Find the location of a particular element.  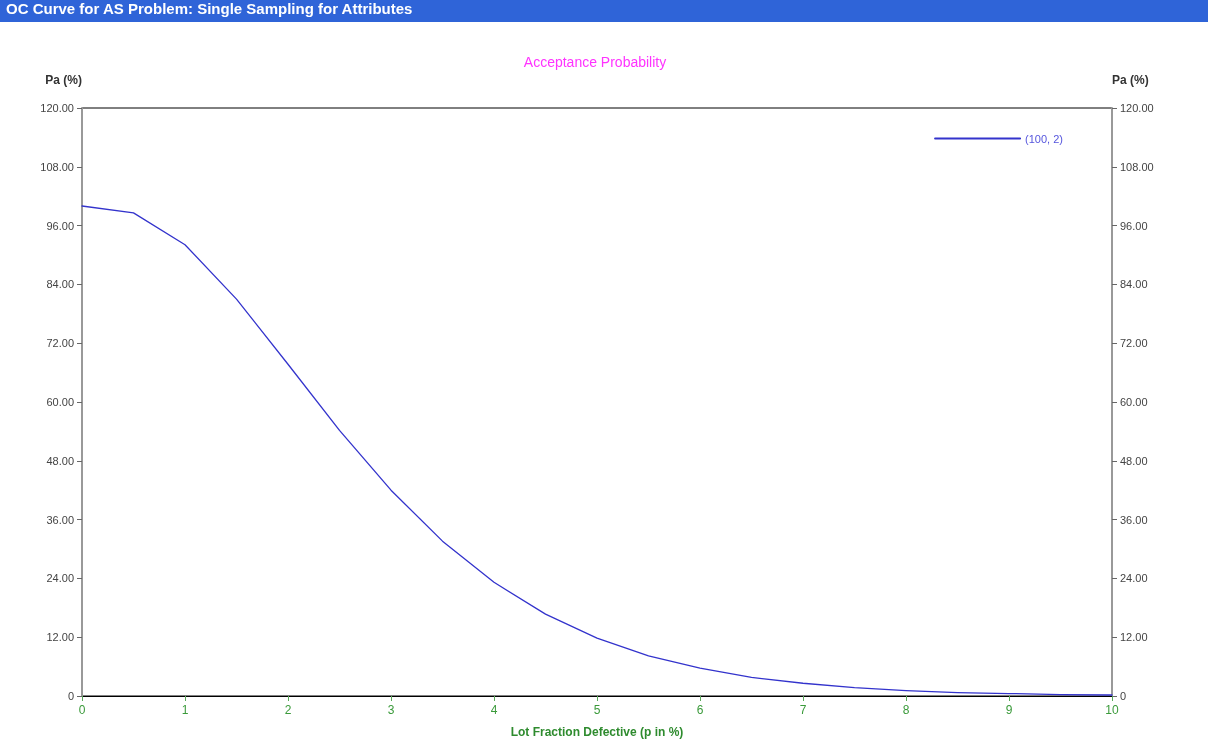

x-tick-label: 3 is located at coordinates (391, 710).